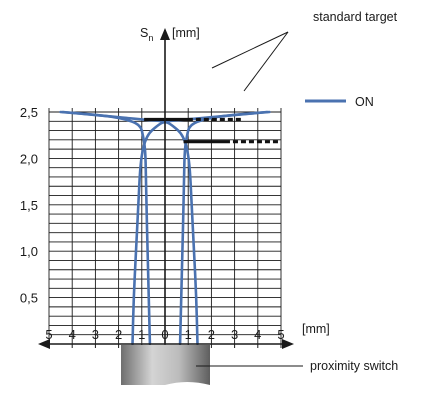 Image resolution: width=438 pixels, height=394 pixels. What do you see at coordinates (364, 102) in the screenshot?
I see `legend-on-label: ON` at bounding box center [364, 102].